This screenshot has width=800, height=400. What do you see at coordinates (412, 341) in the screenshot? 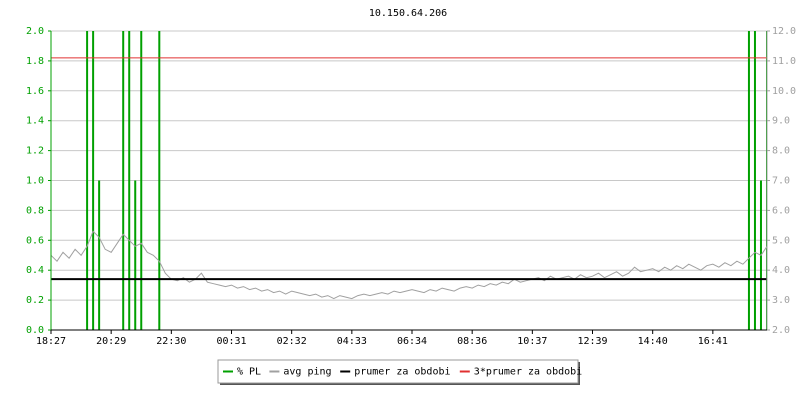
I see `x-tick-label: 06:34` at bounding box center [412, 341].